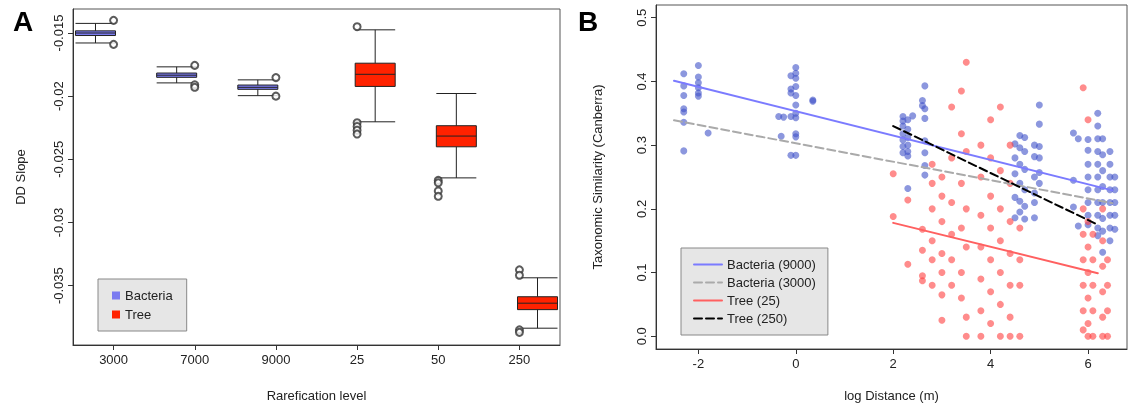 This screenshot has height=419, width=1130. Describe the element at coordinates (20, 177) in the screenshot. I see `y-axis-title: DD Slope` at that location.